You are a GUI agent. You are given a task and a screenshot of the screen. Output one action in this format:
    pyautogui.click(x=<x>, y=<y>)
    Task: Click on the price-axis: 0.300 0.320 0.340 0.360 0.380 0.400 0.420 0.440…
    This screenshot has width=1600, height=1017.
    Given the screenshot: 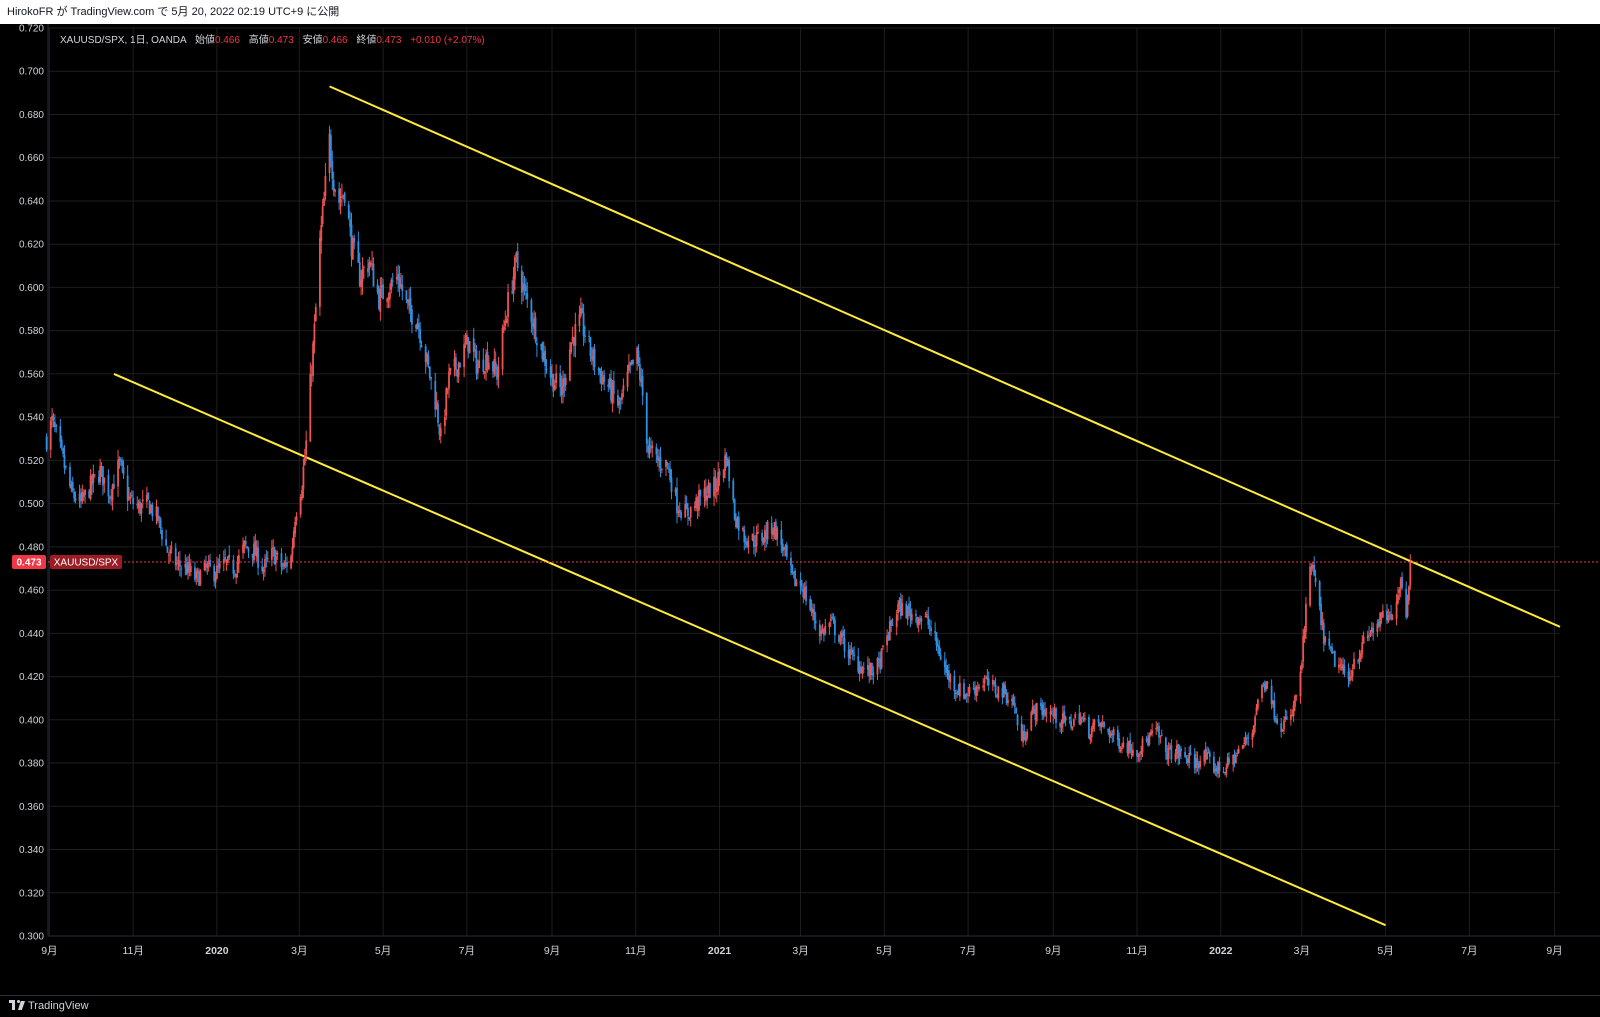 What is the action you would take?
    pyautogui.click(x=31, y=483)
    